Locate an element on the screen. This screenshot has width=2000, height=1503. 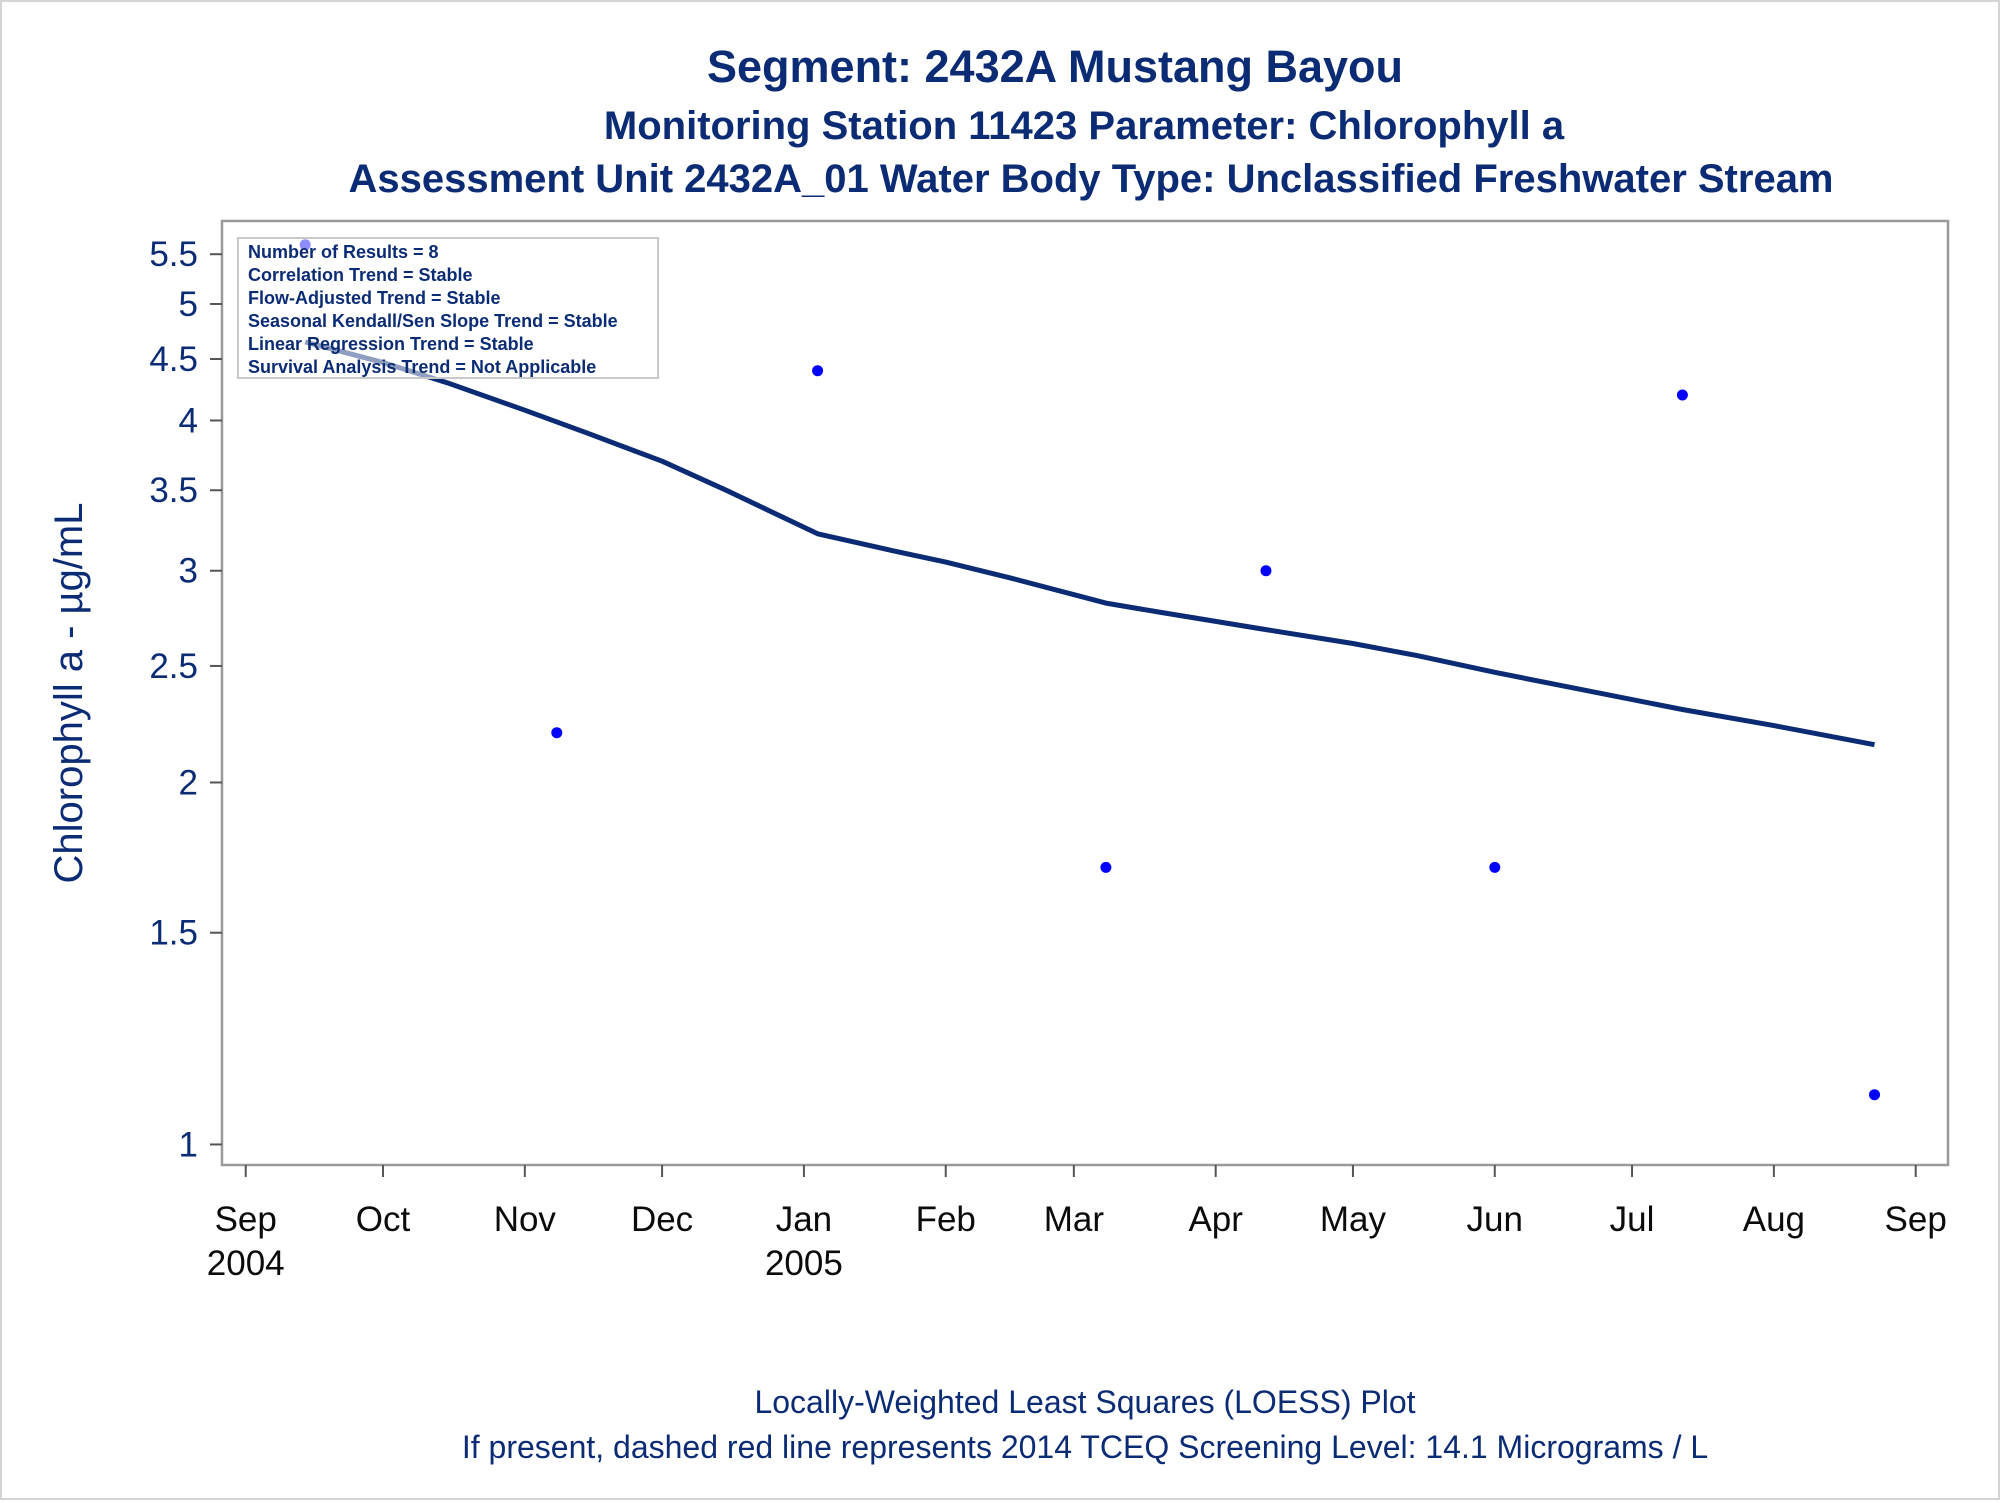
x-tick-label: Oct is located at coordinates (383, 1219).